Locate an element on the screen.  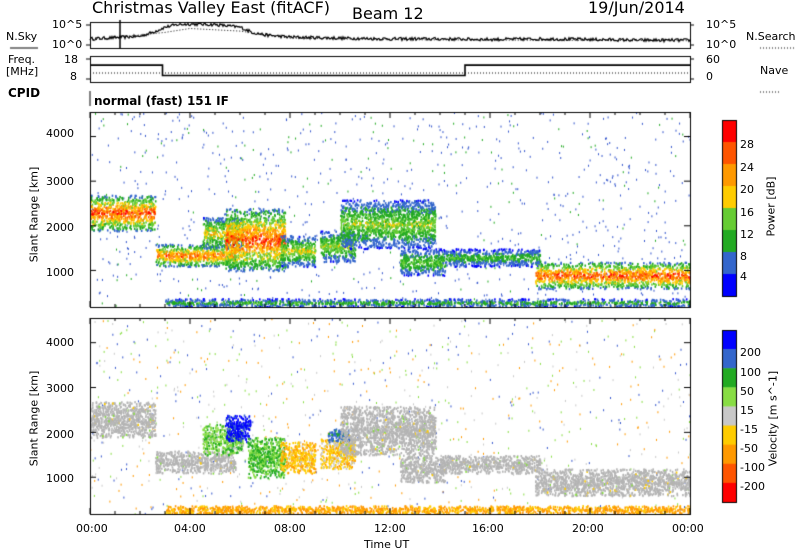
power-cbar-tick-20: 20 is located at coordinates (747, 189).